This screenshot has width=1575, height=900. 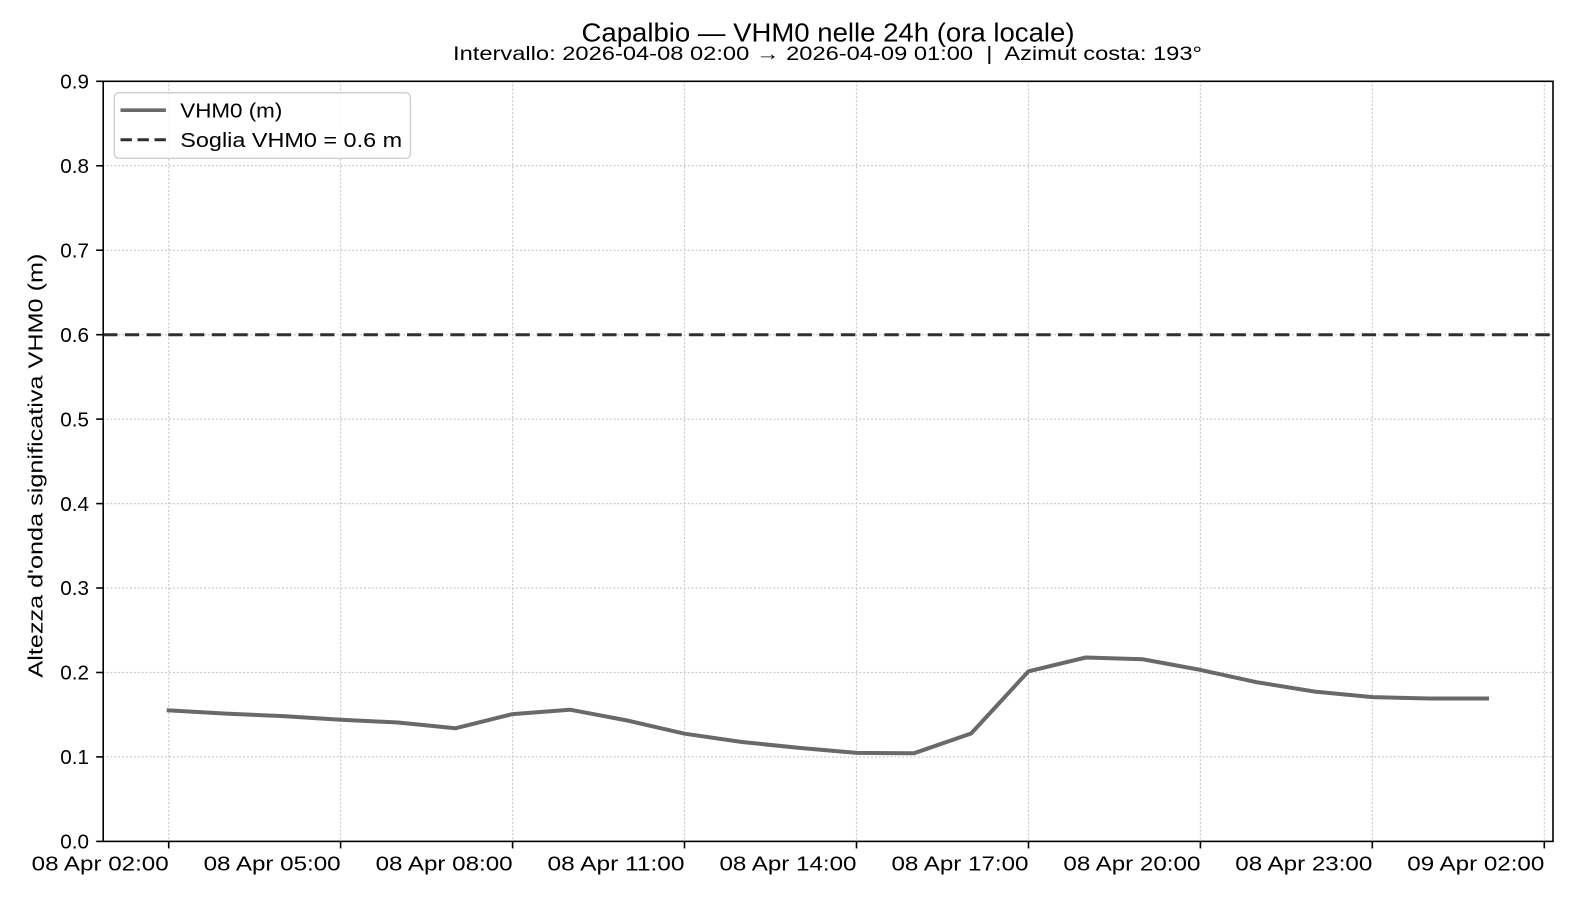 I want to click on svg-text: 08 Apr 14:00, so click(x=788, y=864).